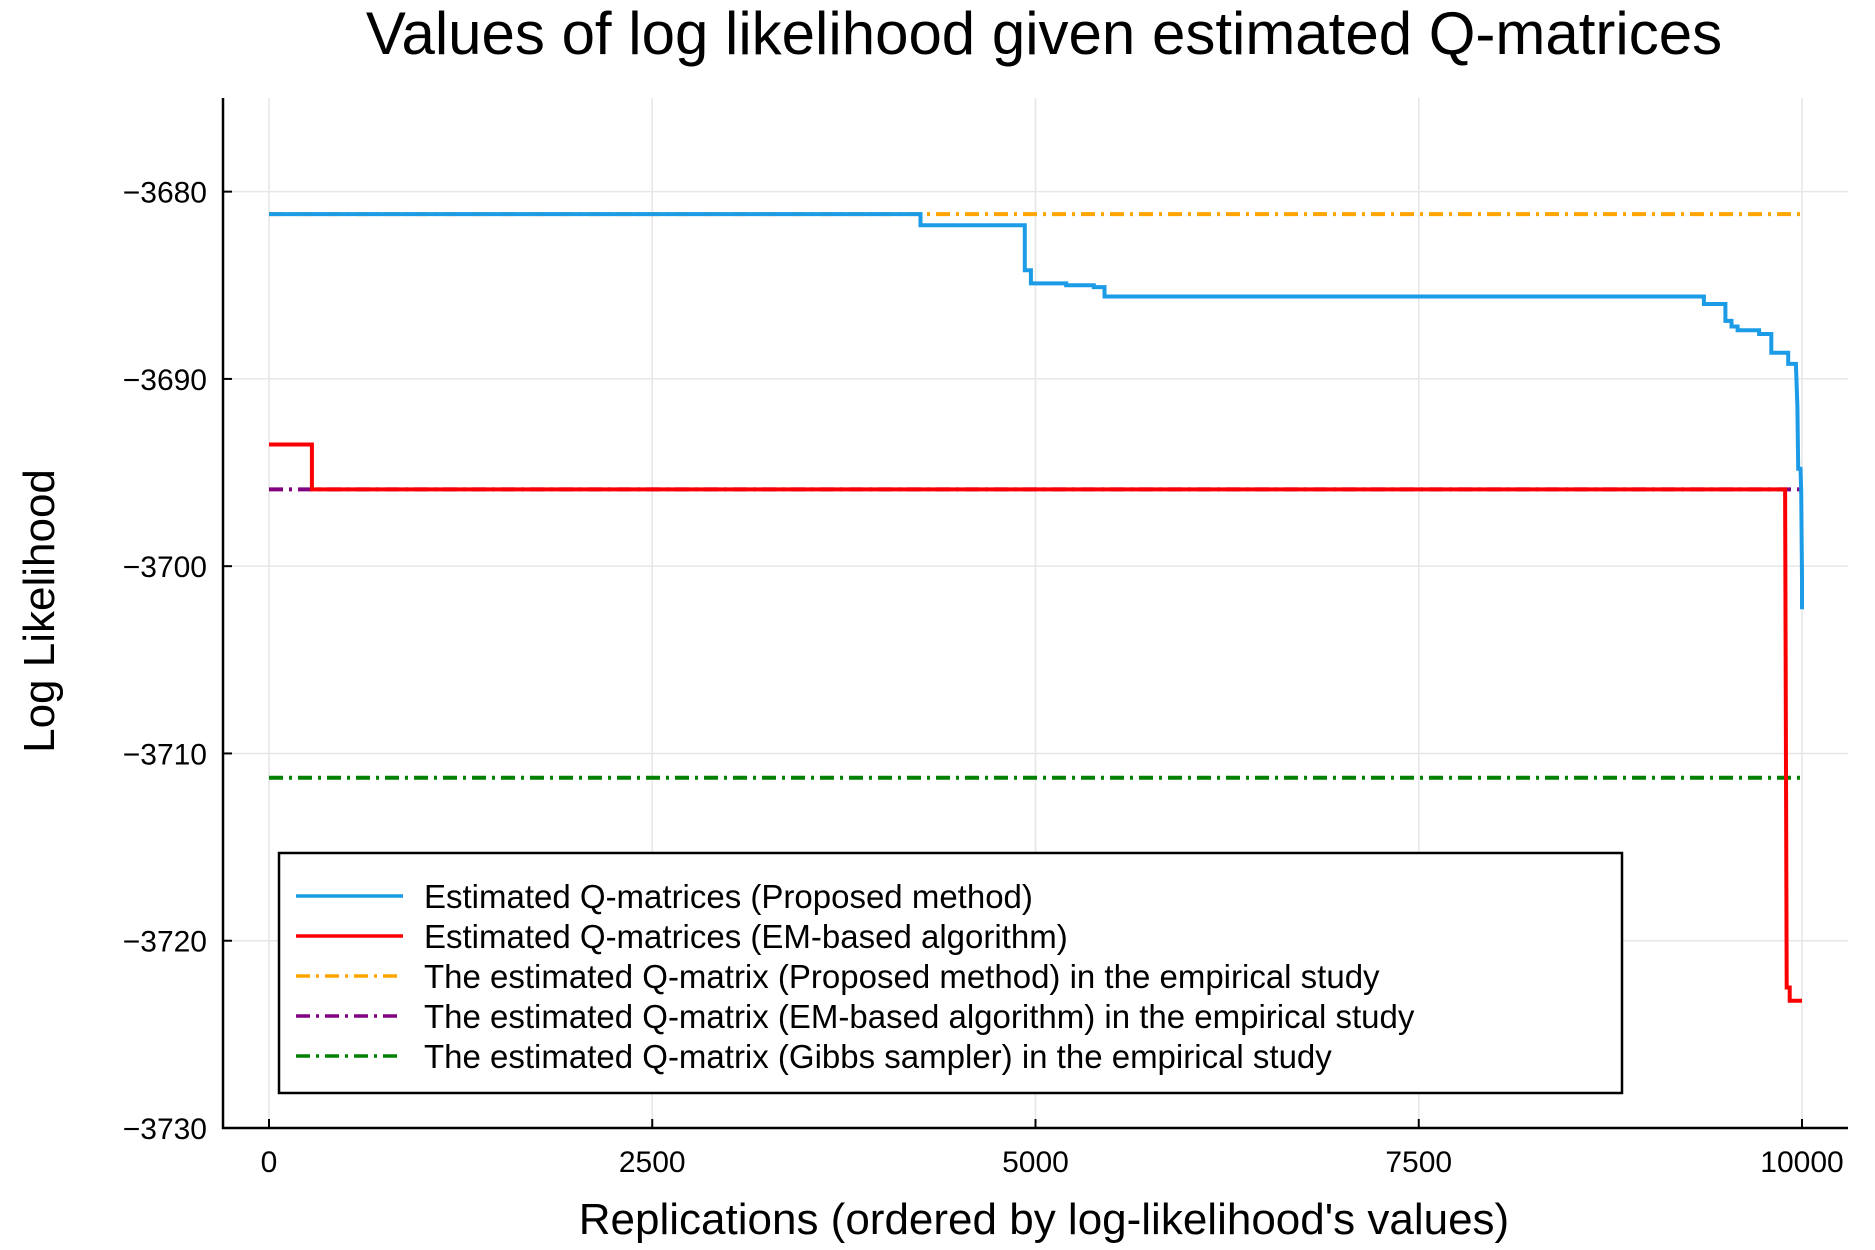  I want to click on legend-box, so click(950, 973).